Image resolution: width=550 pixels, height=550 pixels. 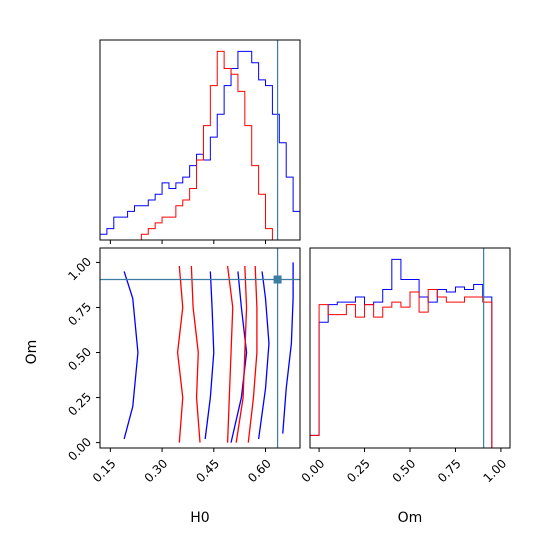 I want to click on y-axis-label-om: Om, so click(x=32, y=352).